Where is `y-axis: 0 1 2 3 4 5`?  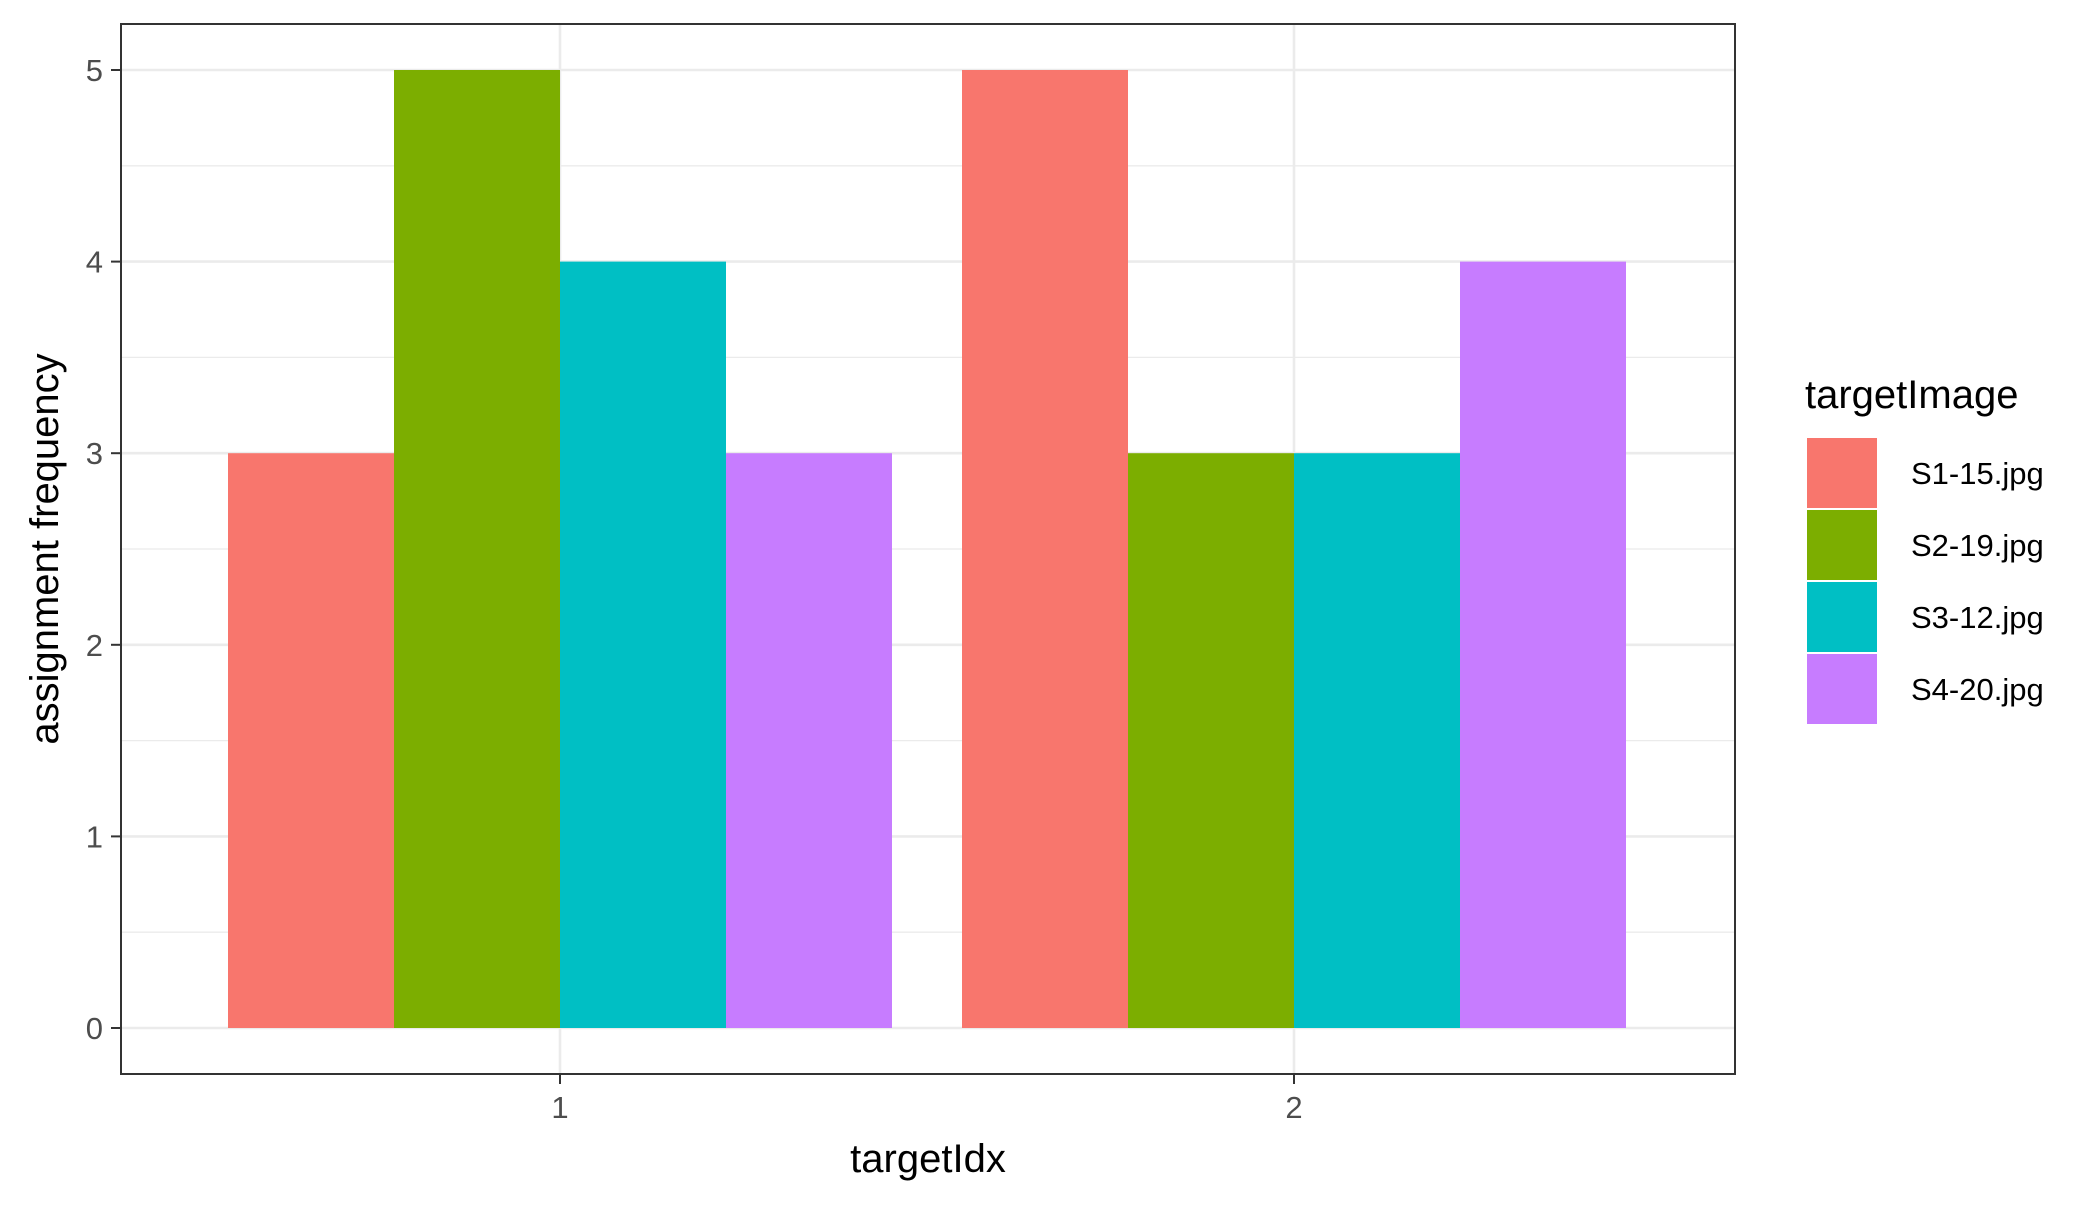
y-axis: 0 1 2 3 4 5 is located at coordinates (103, 549).